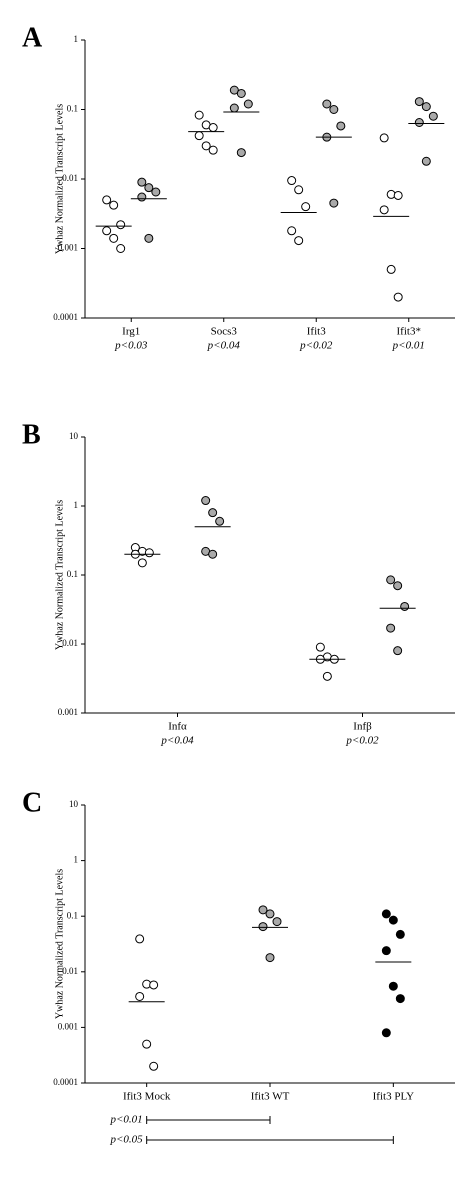 The width and height of the screenshot is (474, 1200). What do you see at coordinates (362, 727) in the screenshot?
I see `x-tick-label: Infβ` at bounding box center [362, 727].